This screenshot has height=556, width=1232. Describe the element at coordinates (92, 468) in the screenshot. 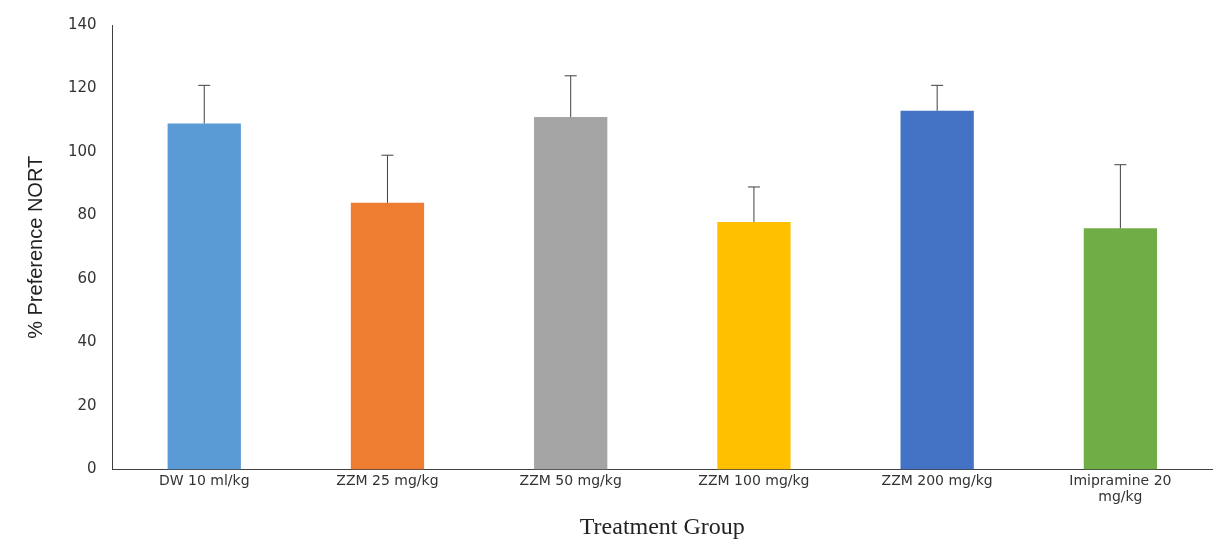

I see `y-tick-label: 0` at that location.